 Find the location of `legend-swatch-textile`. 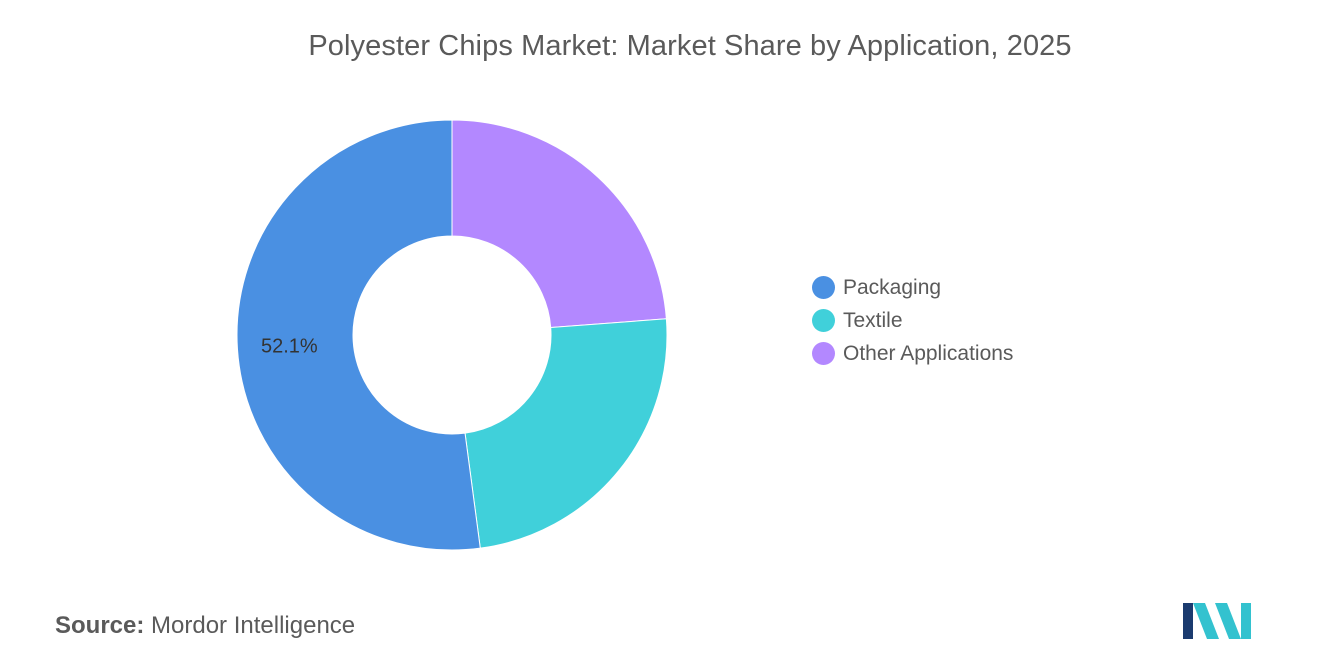

legend-swatch-textile is located at coordinates (823, 320).